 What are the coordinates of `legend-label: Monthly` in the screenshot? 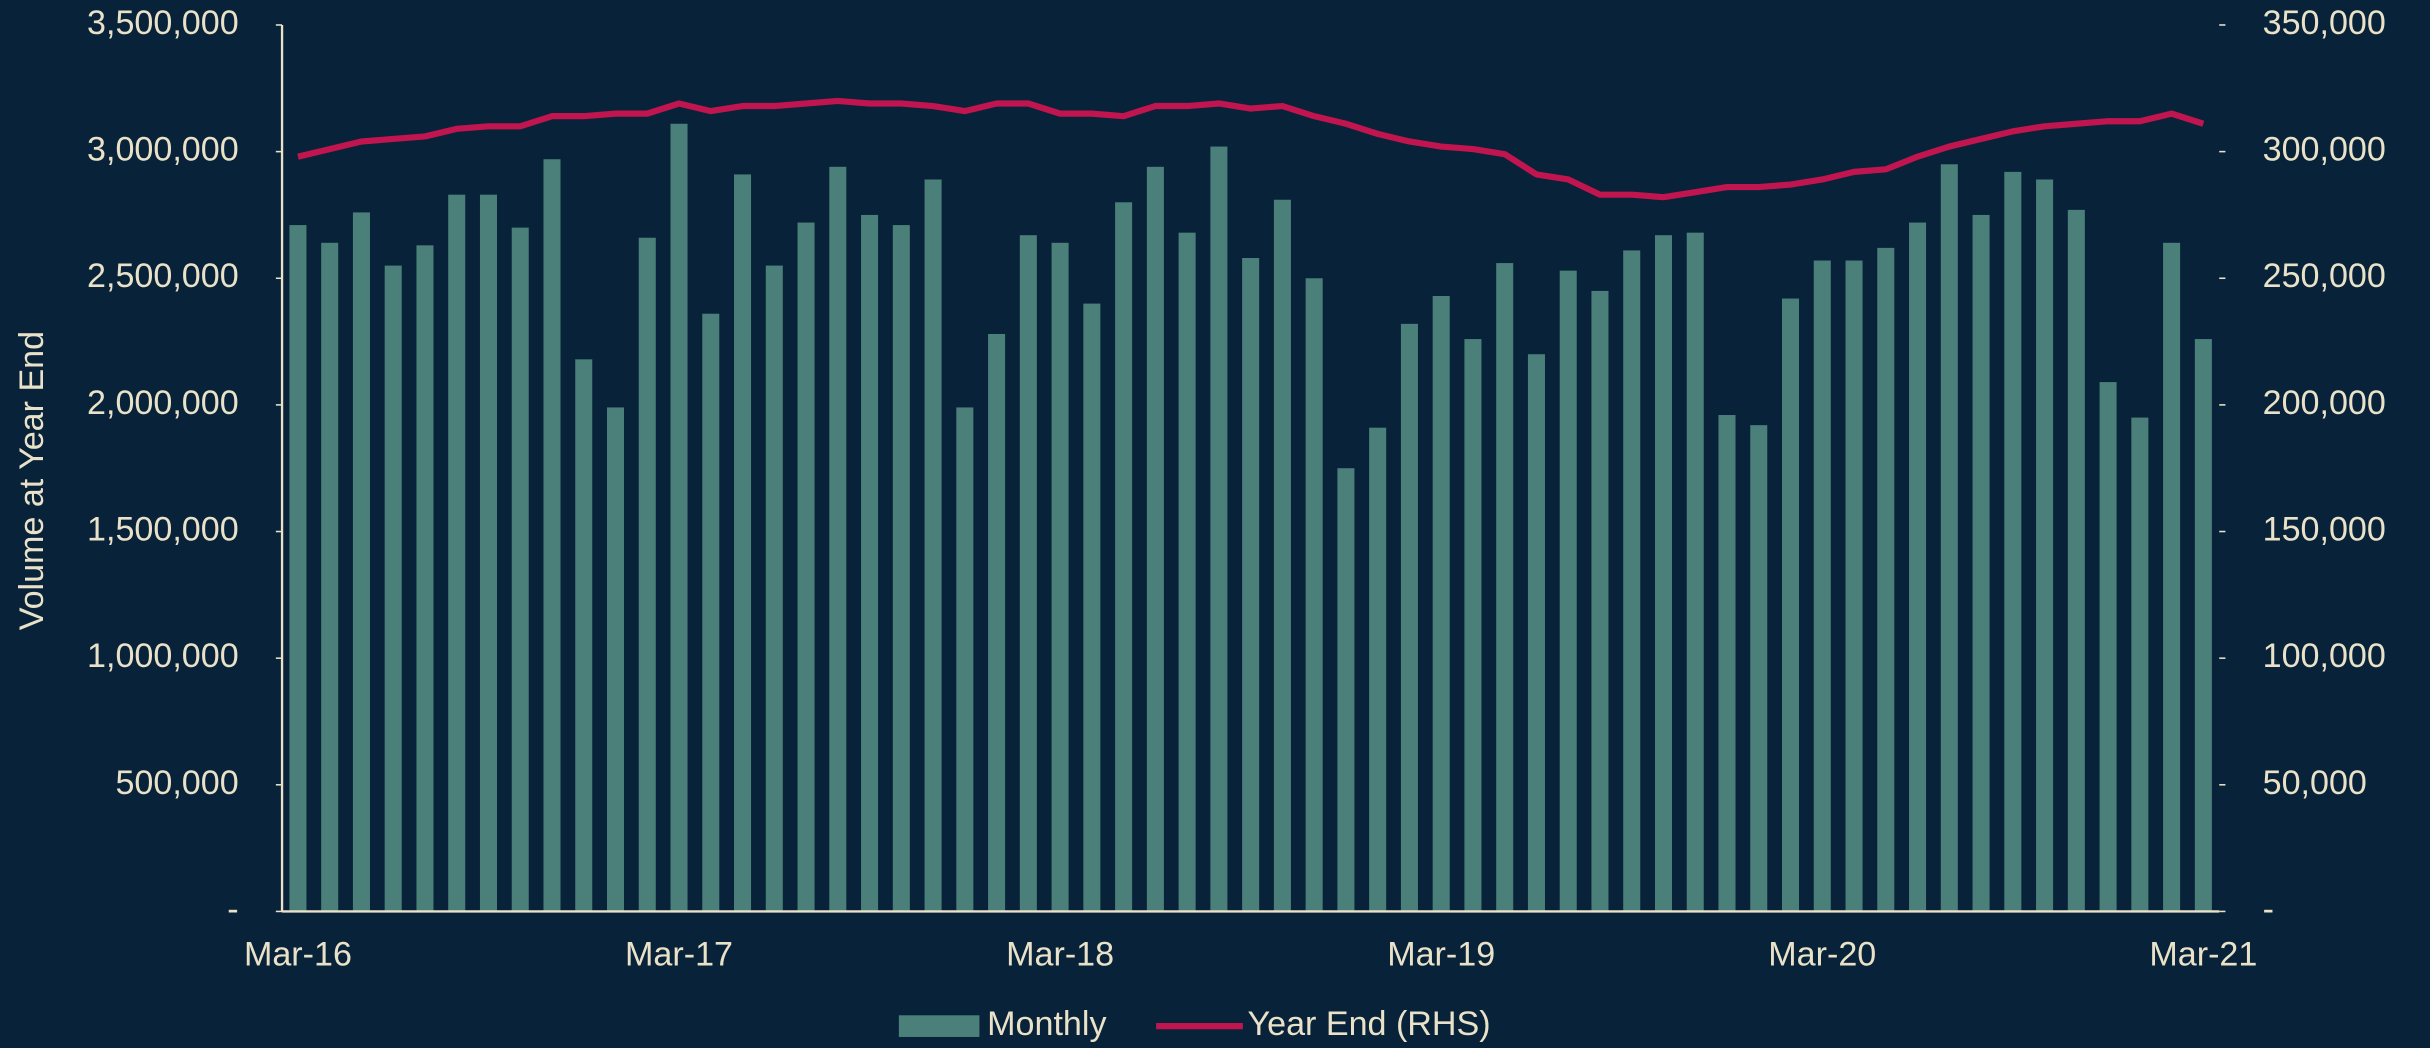 It's located at (1046, 1024).